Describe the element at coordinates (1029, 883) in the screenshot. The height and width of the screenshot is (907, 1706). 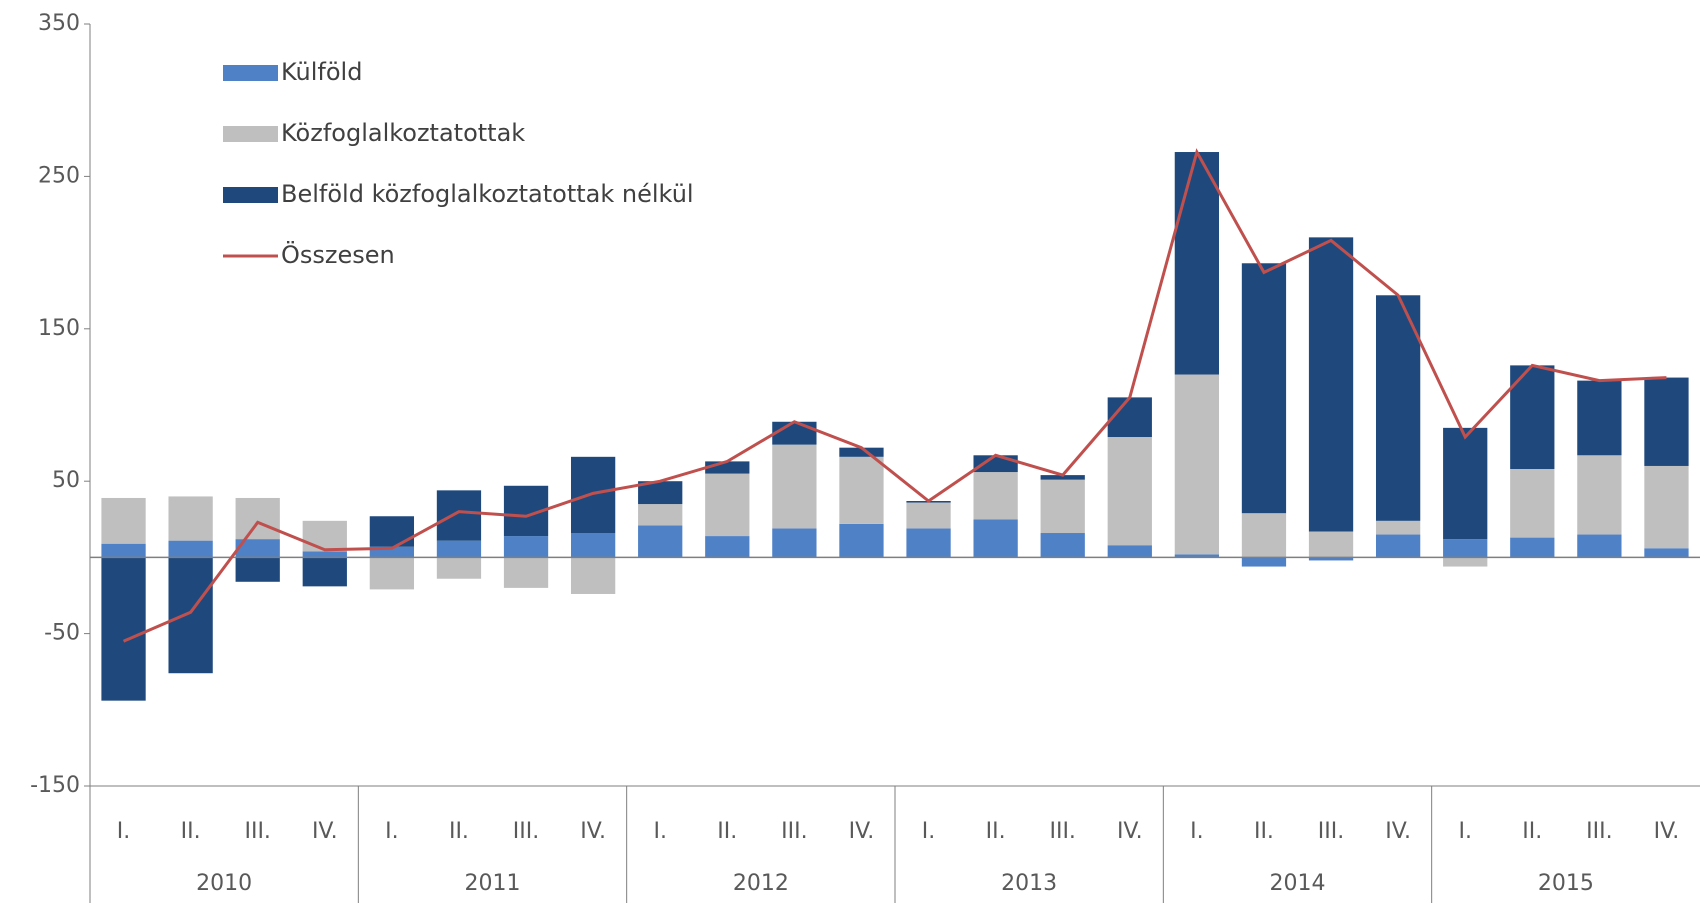
I see `group-label: 2013` at that location.